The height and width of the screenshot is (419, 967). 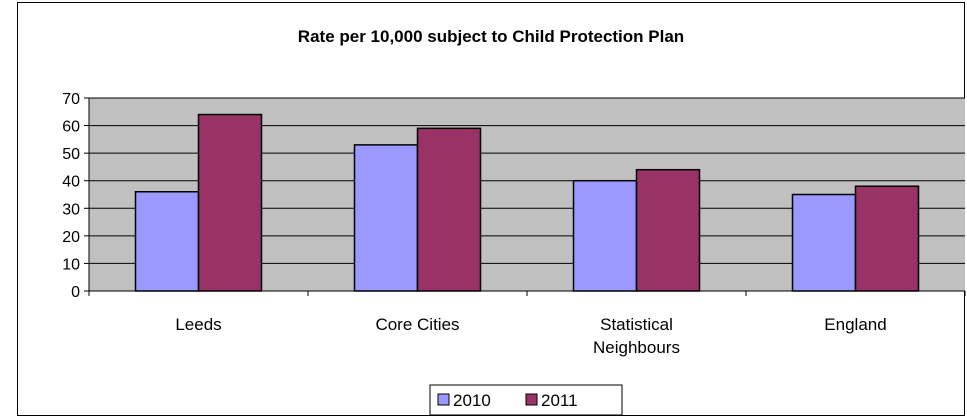 I want to click on y-tick-label: 10, so click(x=71, y=264).